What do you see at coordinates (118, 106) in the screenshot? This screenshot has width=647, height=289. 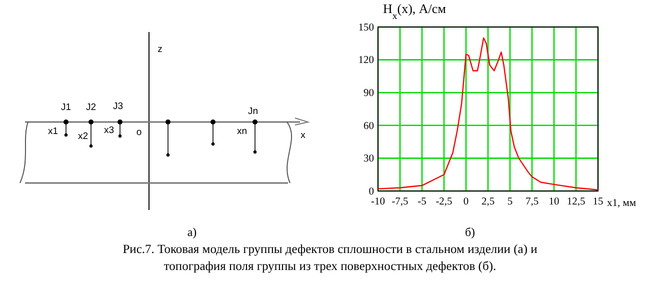 I see `text: J3` at bounding box center [118, 106].